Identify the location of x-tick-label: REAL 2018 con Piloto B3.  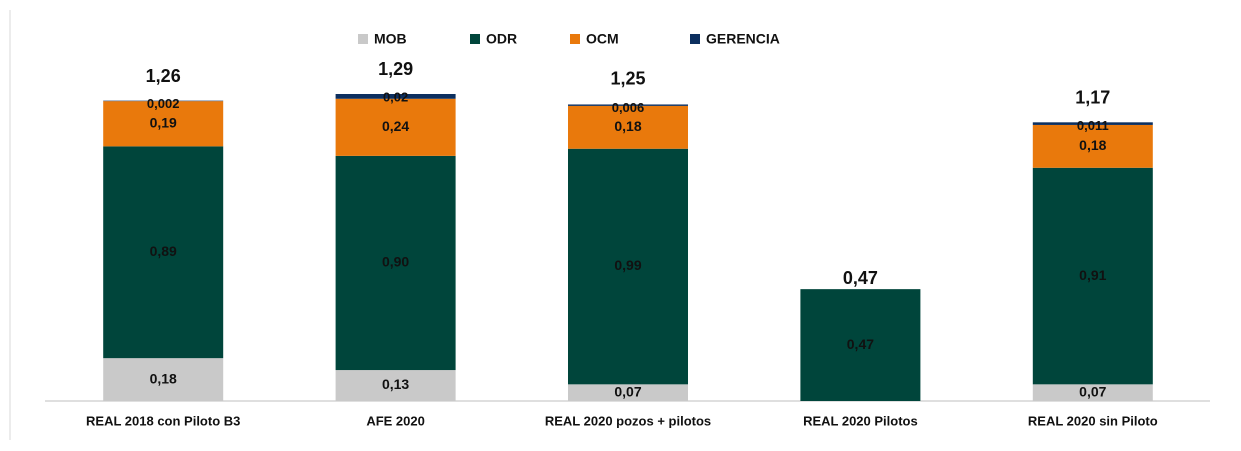
(163, 420).